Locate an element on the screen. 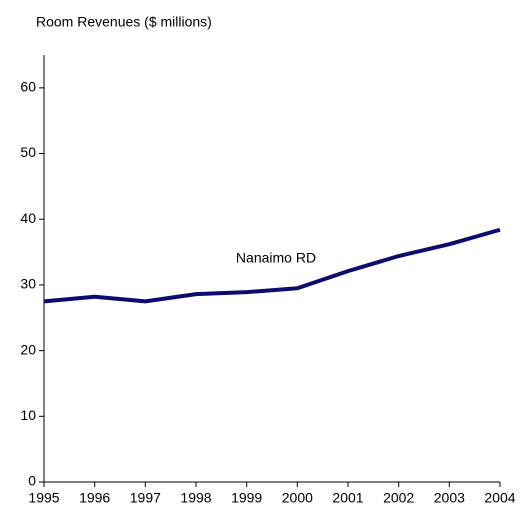  series-label: Nanaimo RD is located at coordinates (276, 258).